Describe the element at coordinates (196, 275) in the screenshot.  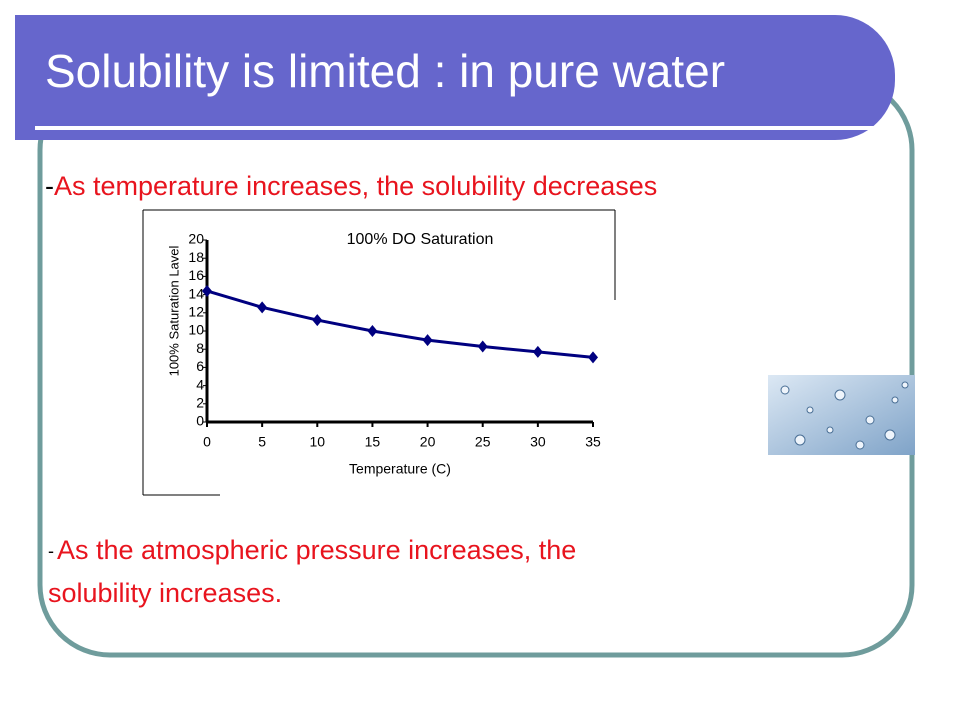
I see `y-tick-label: 16` at that location.